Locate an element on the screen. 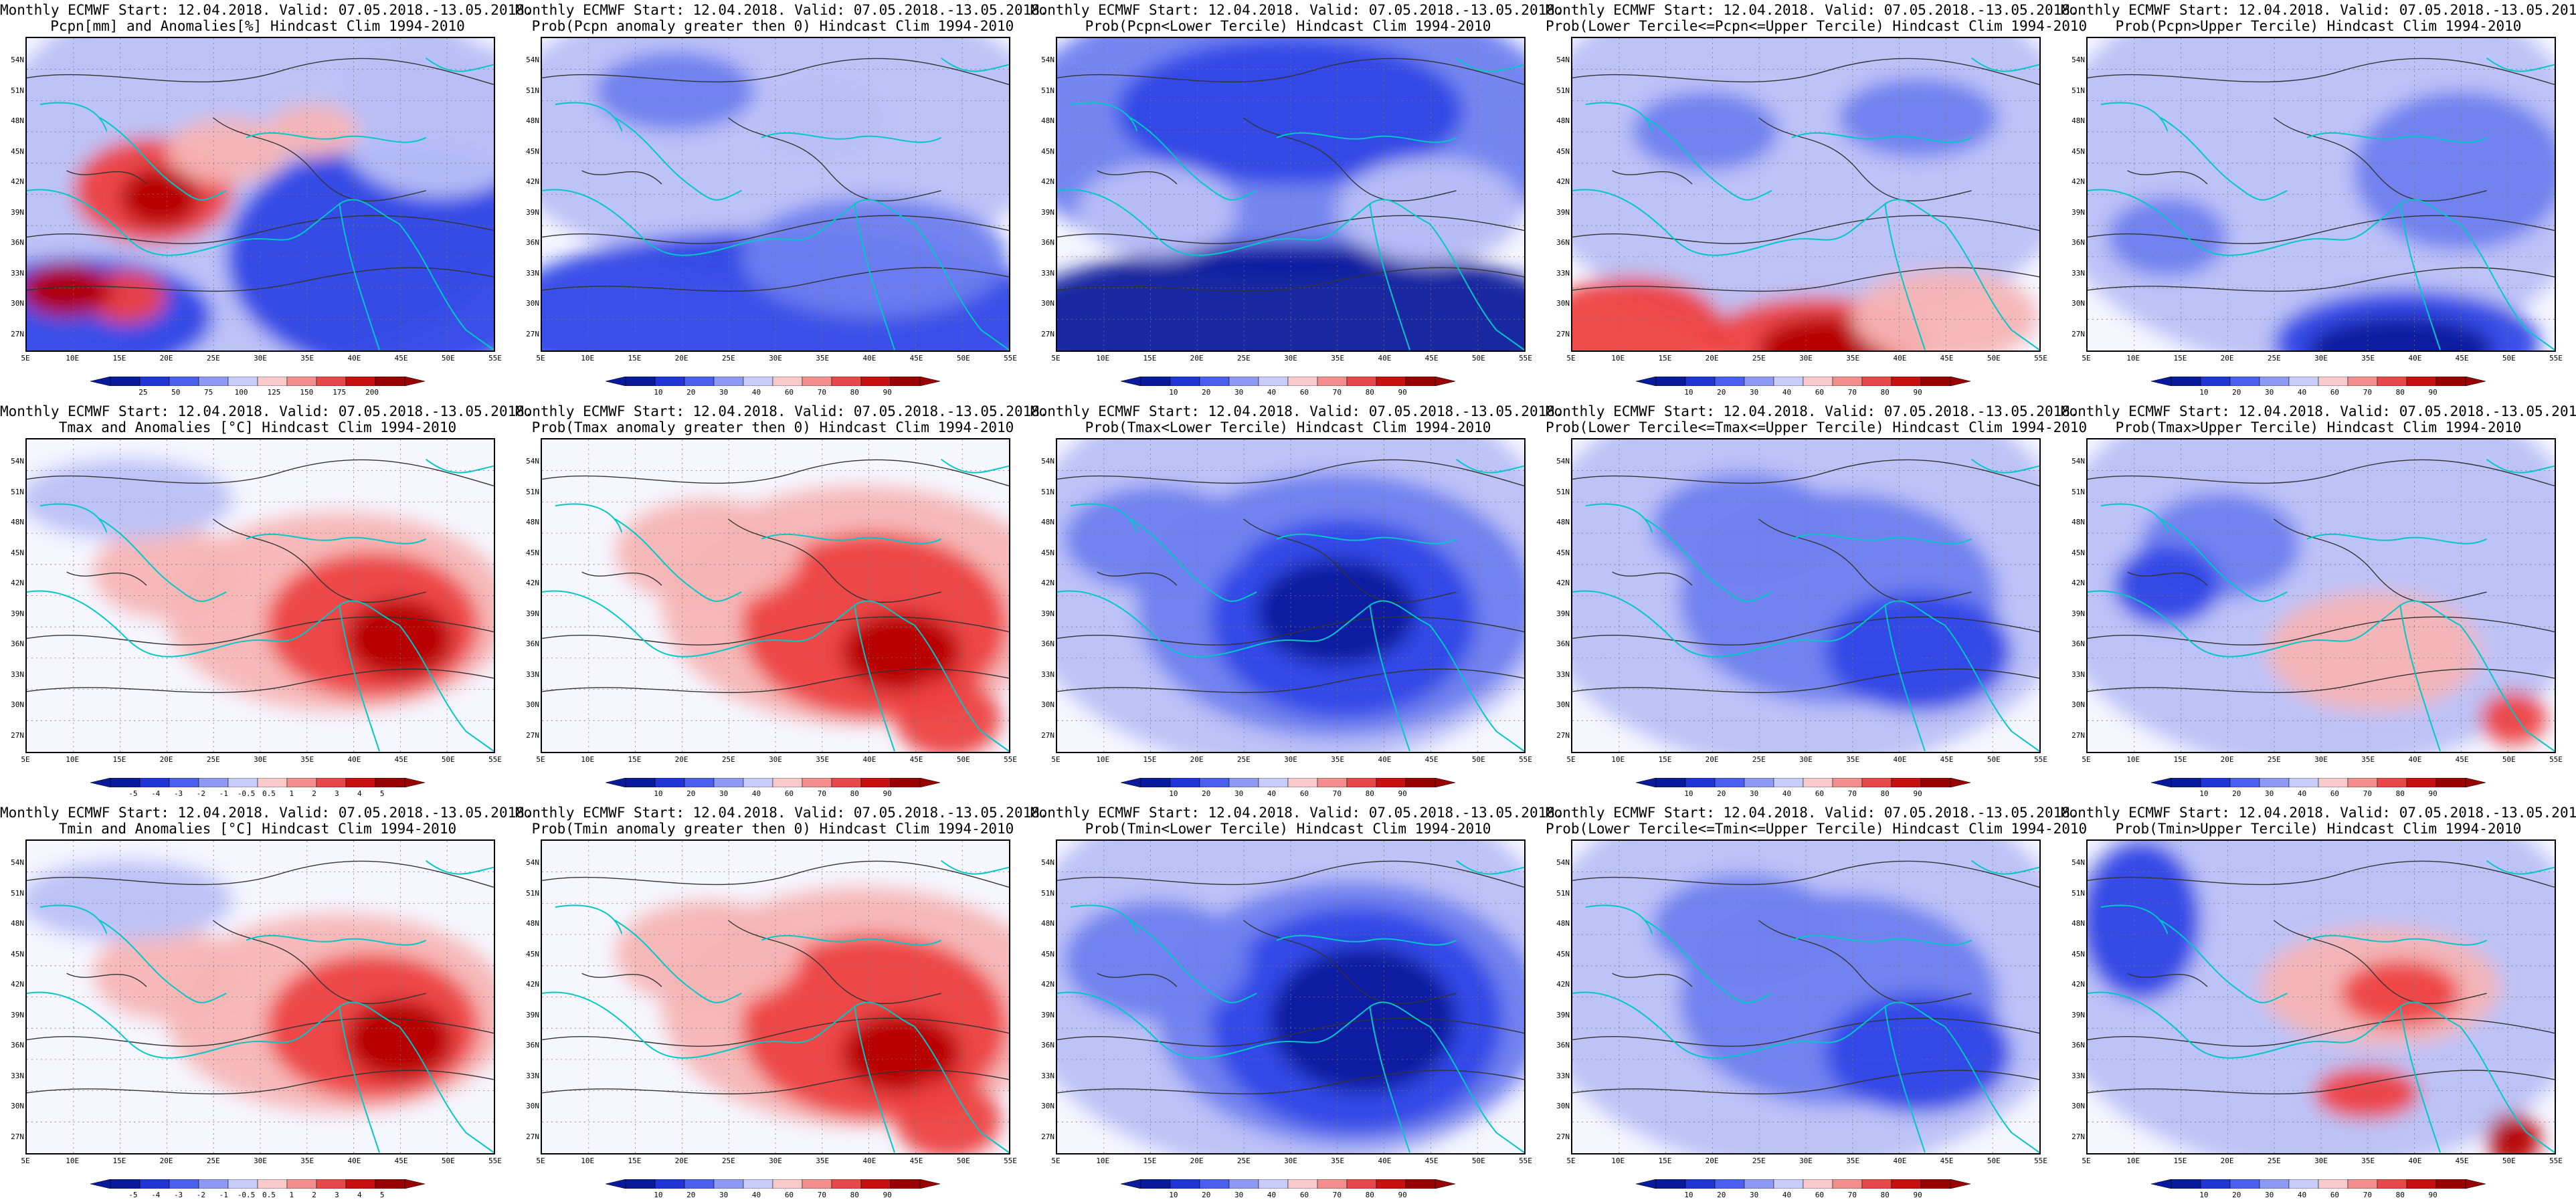 This screenshot has width=2576, height=1204. lon-tick-label: 40E is located at coordinates (354, 1161).